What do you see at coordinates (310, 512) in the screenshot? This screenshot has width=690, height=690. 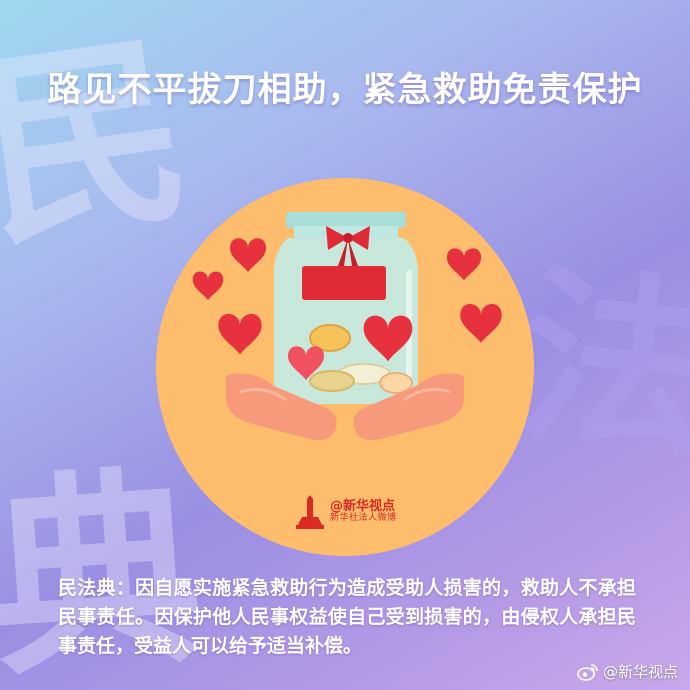 I see `xinhua-logo-icon` at bounding box center [310, 512].